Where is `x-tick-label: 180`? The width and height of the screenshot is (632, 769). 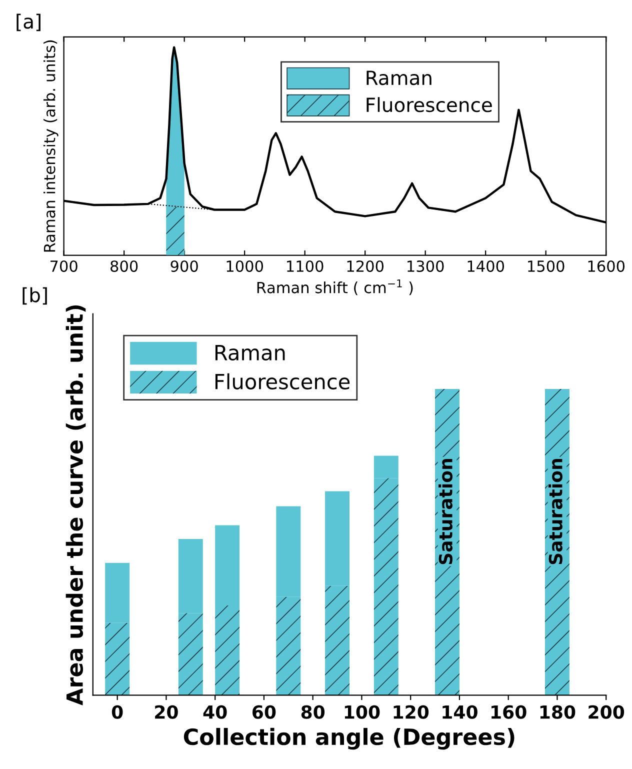
x-tick-label: 180 is located at coordinates (558, 712).